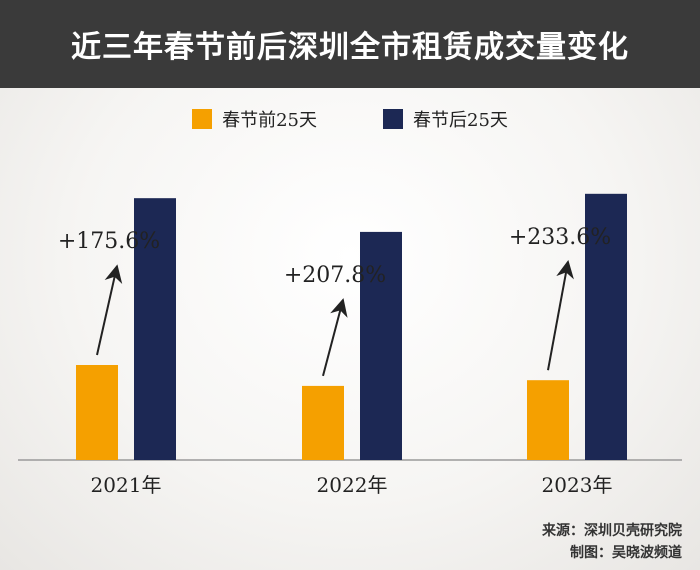 The height and width of the screenshot is (570, 700). What do you see at coordinates (612, 531) in the screenshot?
I see `source-note: 来源：深圳贝壳研究院` at bounding box center [612, 531].